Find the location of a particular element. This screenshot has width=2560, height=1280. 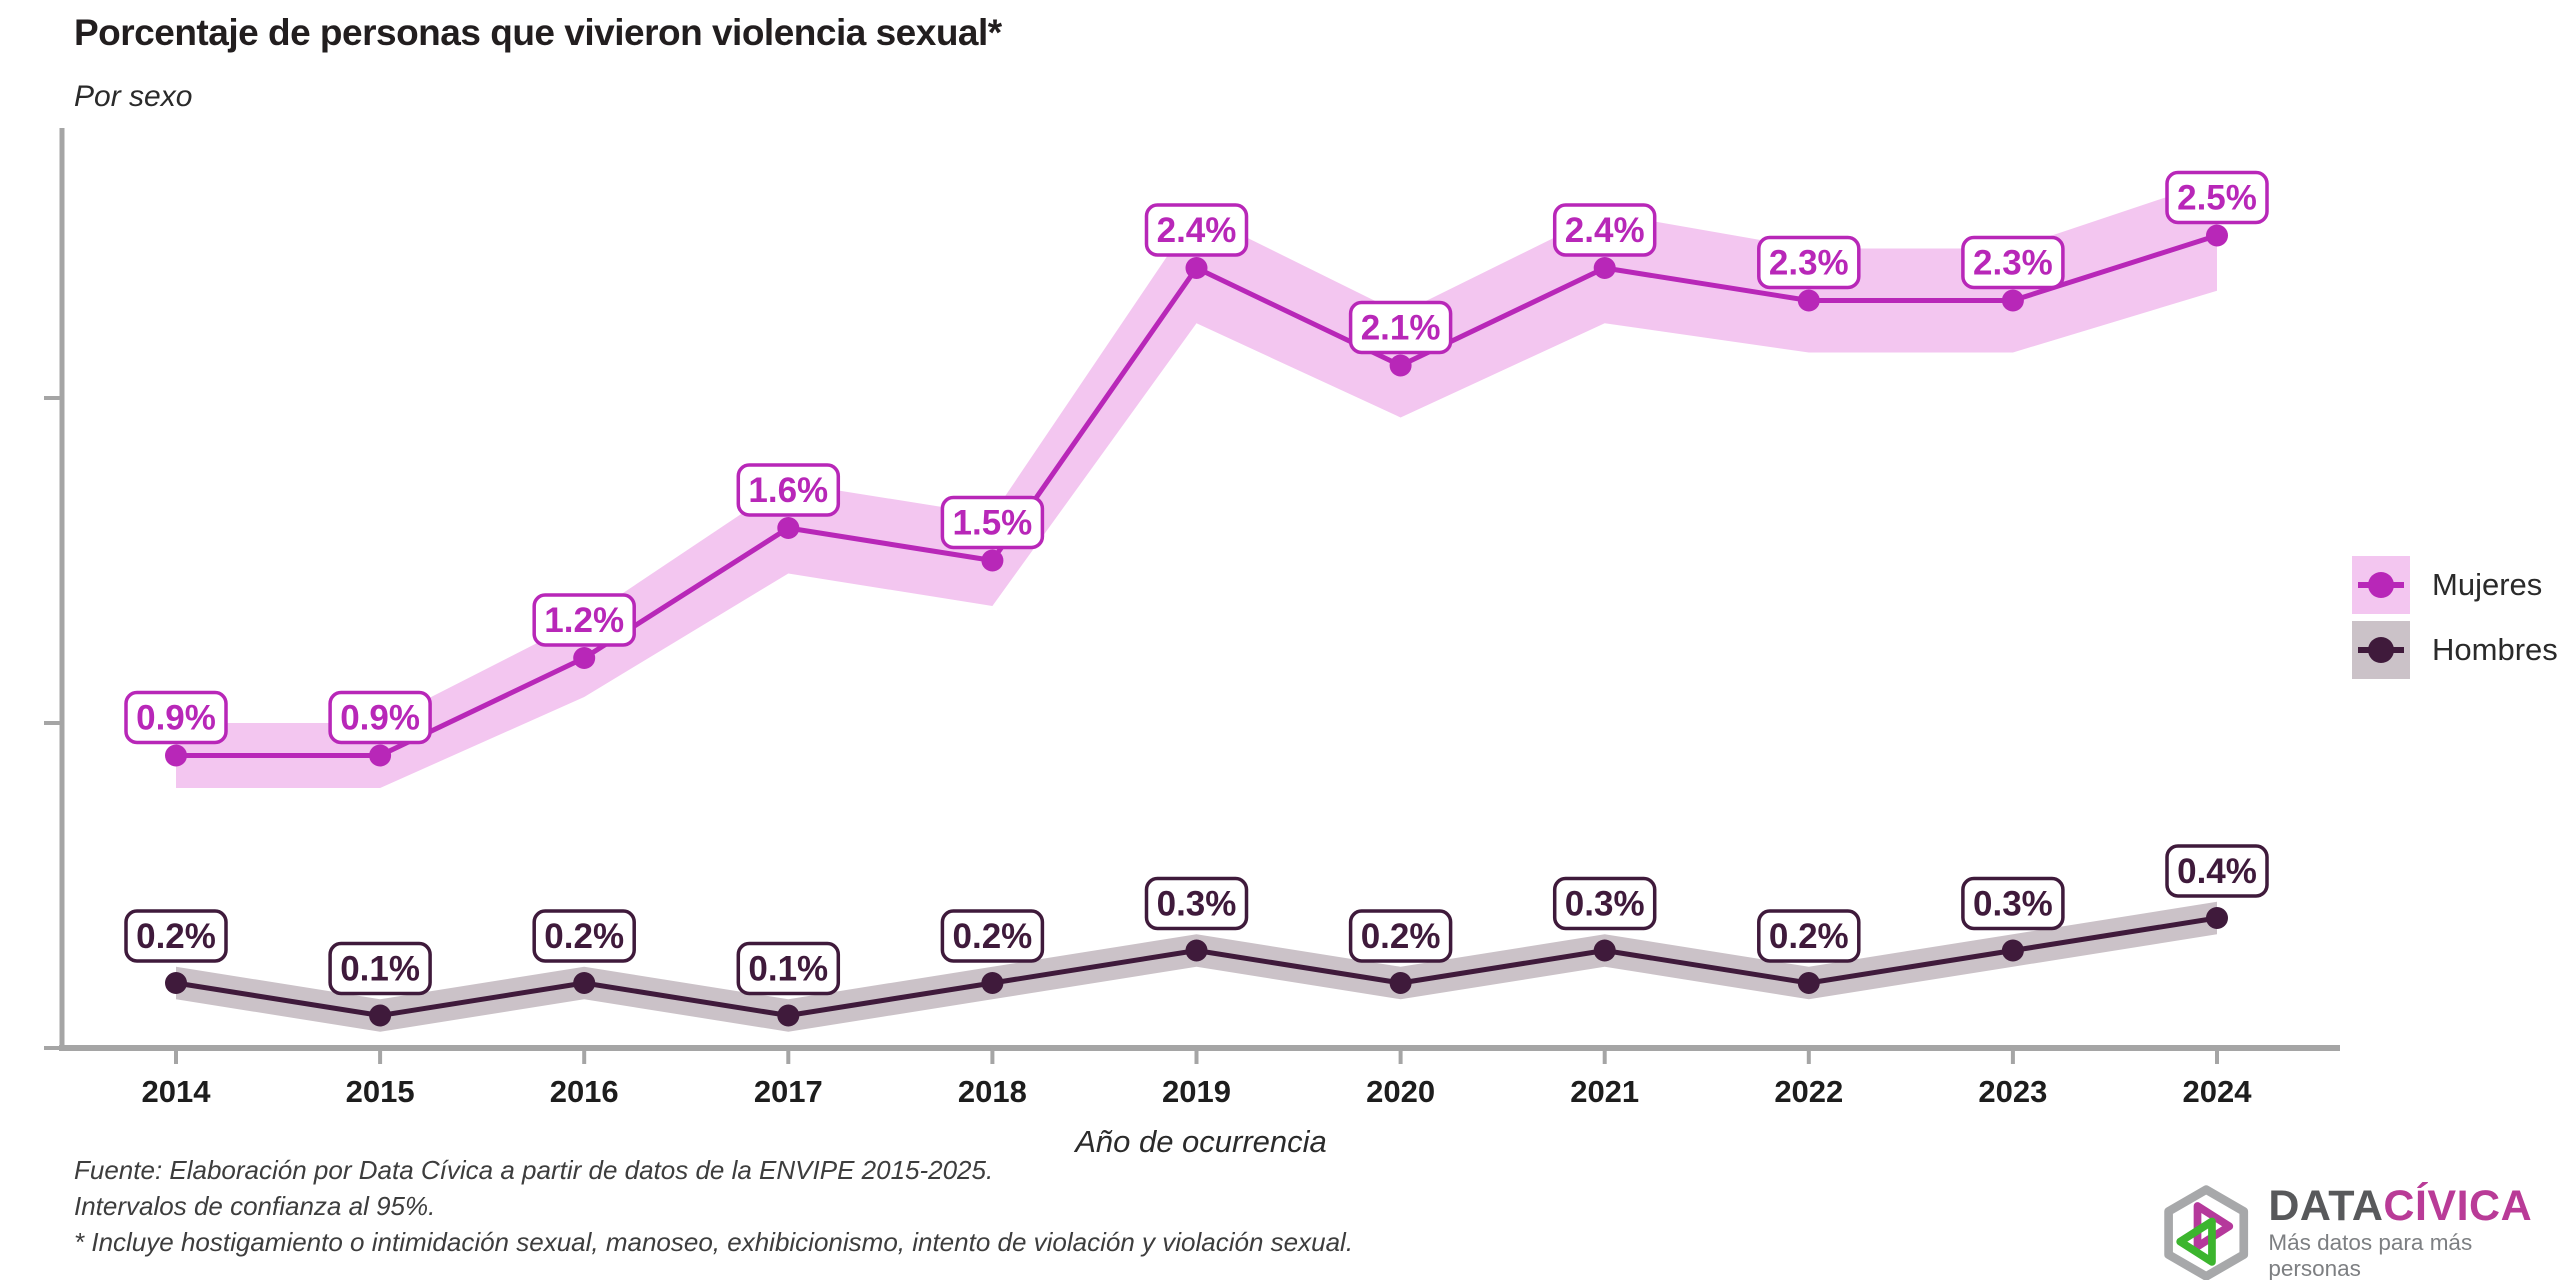

x-tick-label: 2024 is located at coordinates (2218, 1091).